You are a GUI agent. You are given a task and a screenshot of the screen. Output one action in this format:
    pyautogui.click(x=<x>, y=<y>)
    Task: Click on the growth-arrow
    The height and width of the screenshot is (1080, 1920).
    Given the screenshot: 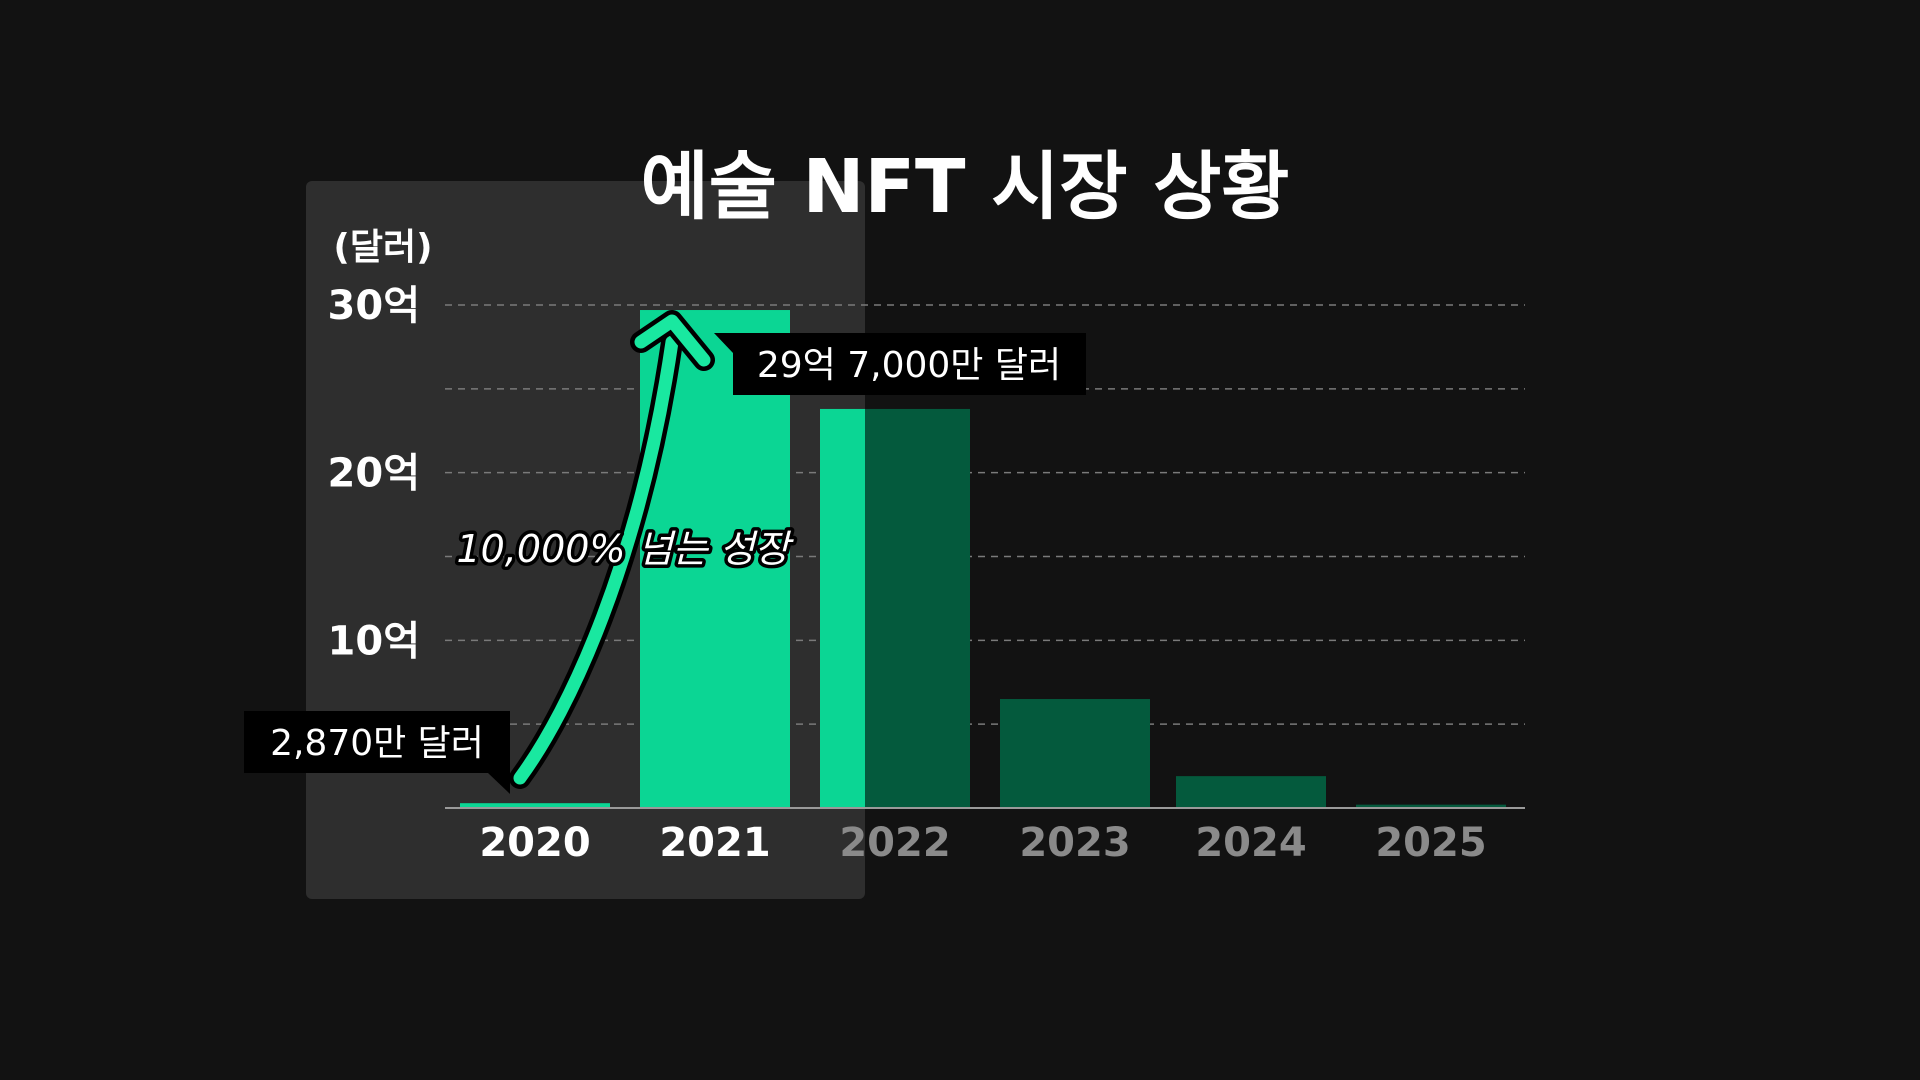 What is the action you would take?
    pyautogui.click(x=612, y=549)
    